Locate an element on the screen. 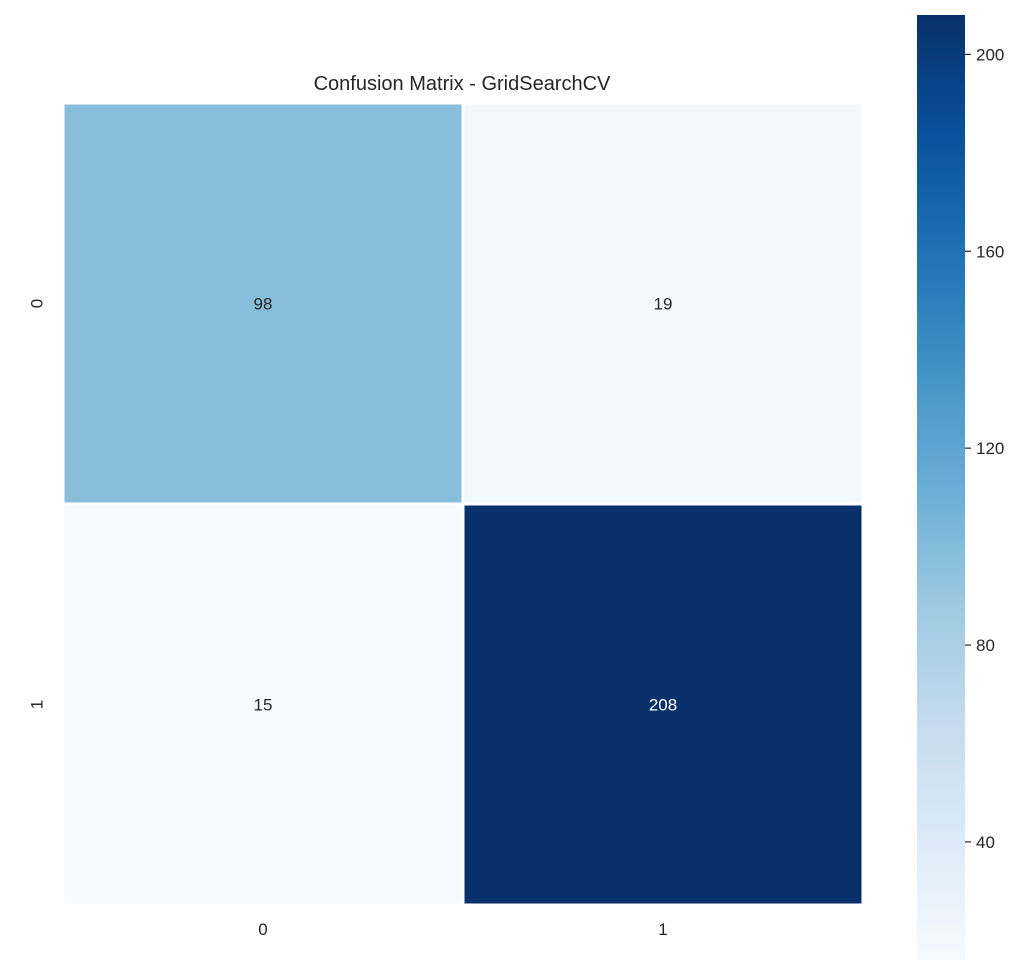 This screenshot has width=1022, height=965. cell-value-label-r1-c0: 15 is located at coordinates (263, 705).